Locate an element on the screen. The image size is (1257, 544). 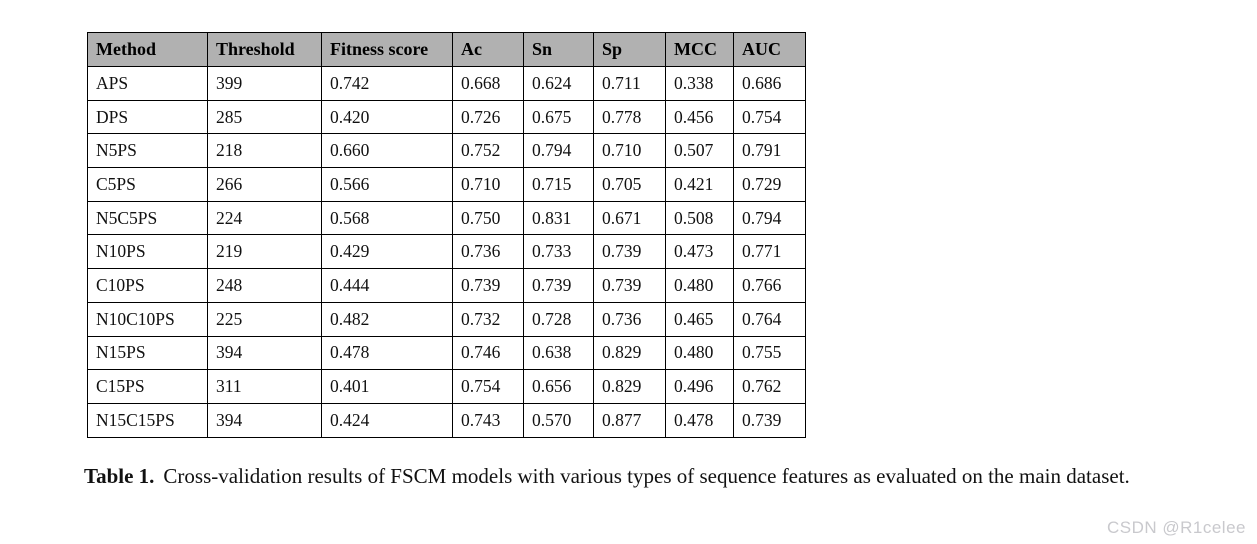
table-cell: 0.424 is located at coordinates (387, 420).